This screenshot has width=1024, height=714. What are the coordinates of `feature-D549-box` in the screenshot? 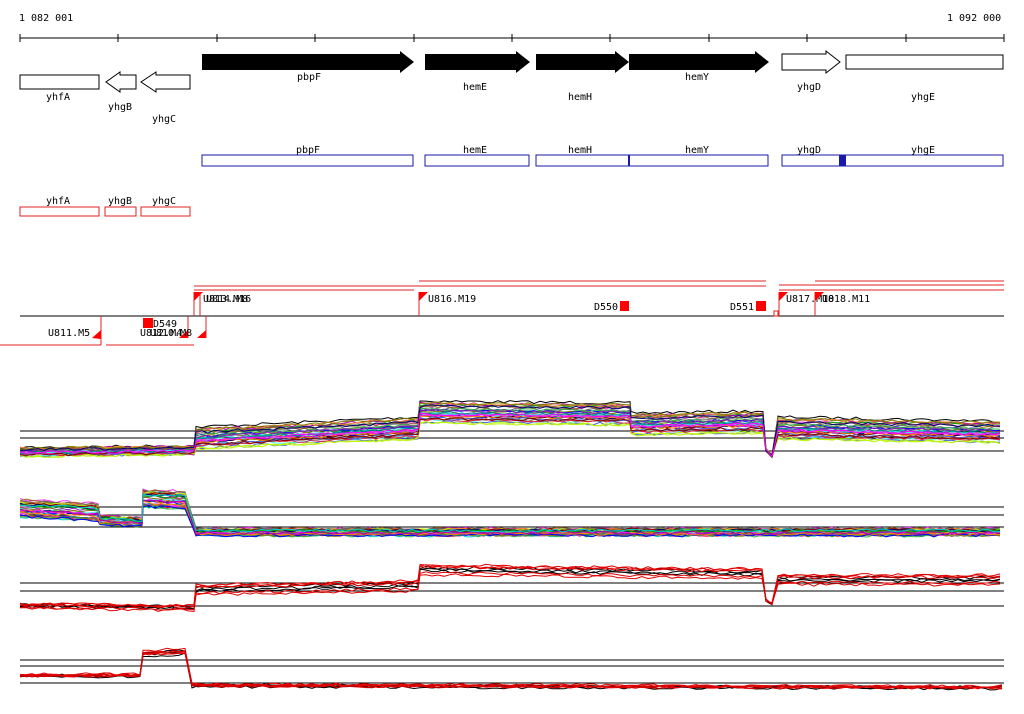 It's located at (148, 323).